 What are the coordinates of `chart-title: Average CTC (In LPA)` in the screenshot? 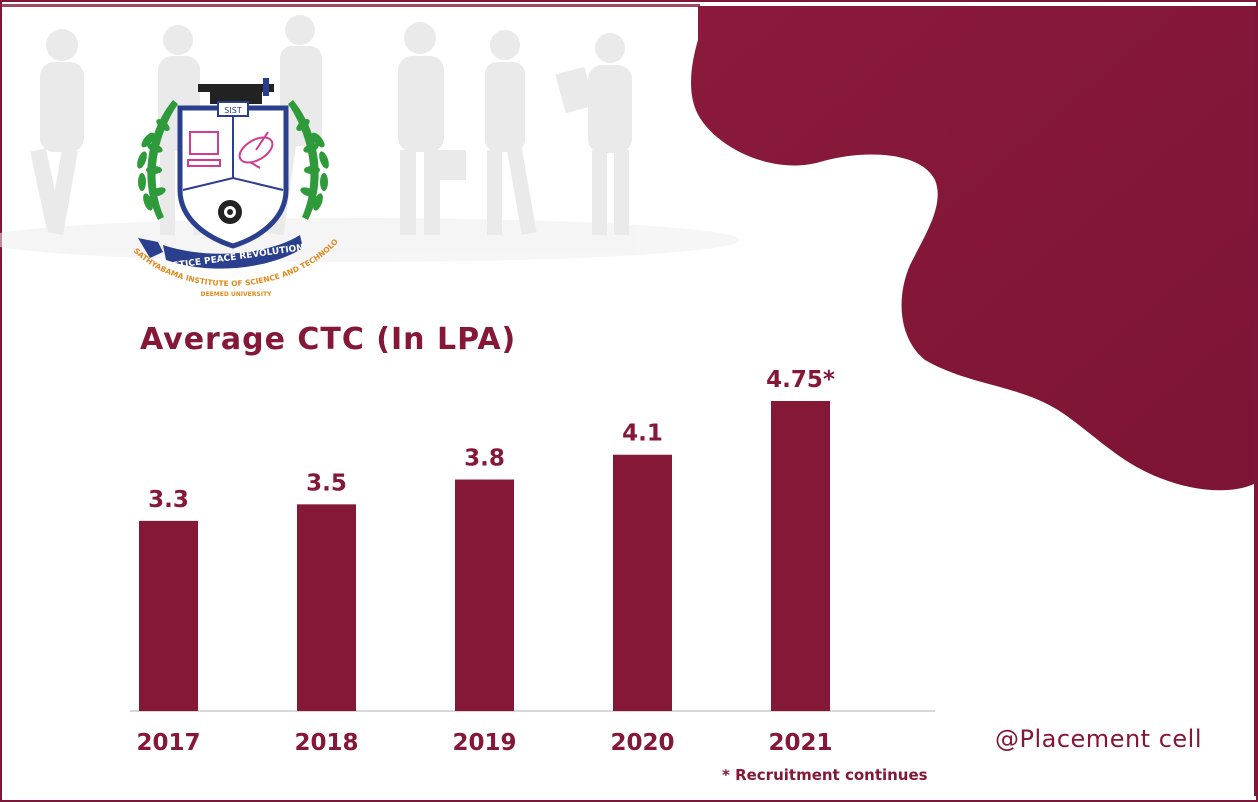 It's located at (328, 339).